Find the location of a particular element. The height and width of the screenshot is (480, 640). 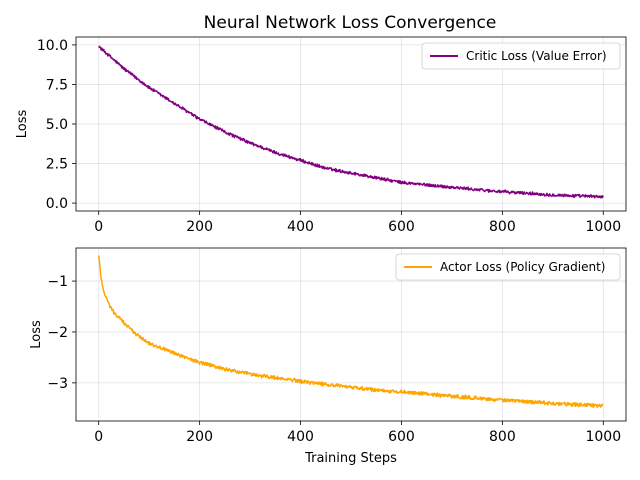

y-tick-label: −2 is located at coordinates (57, 333).